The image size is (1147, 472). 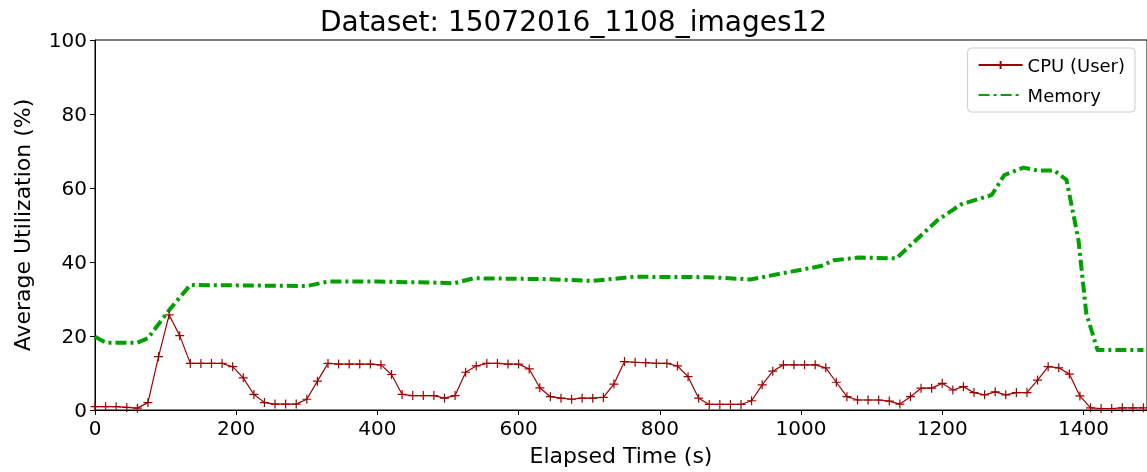 What do you see at coordinates (74, 114) in the screenshot?
I see `y-tick-label: 80` at bounding box center [74, 114].